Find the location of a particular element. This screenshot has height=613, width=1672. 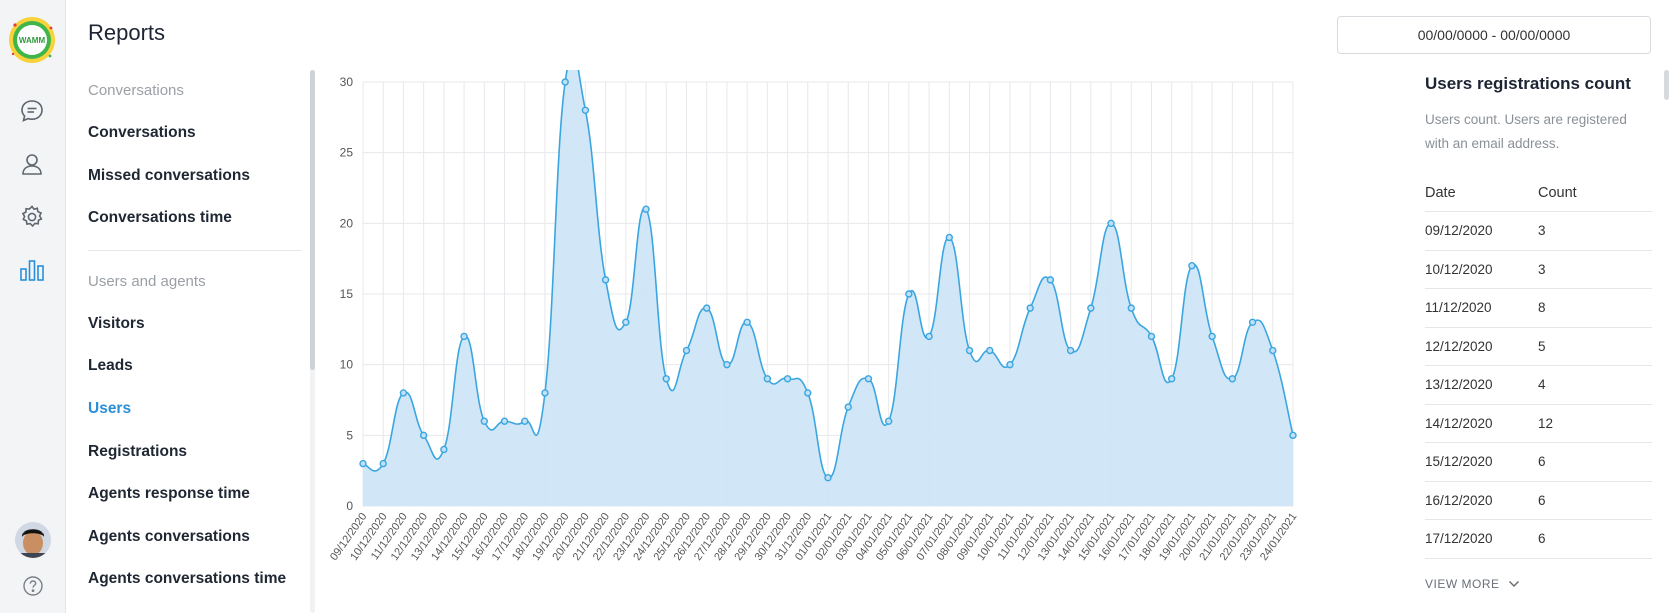

user-icon is located at coordinates (32, 164).